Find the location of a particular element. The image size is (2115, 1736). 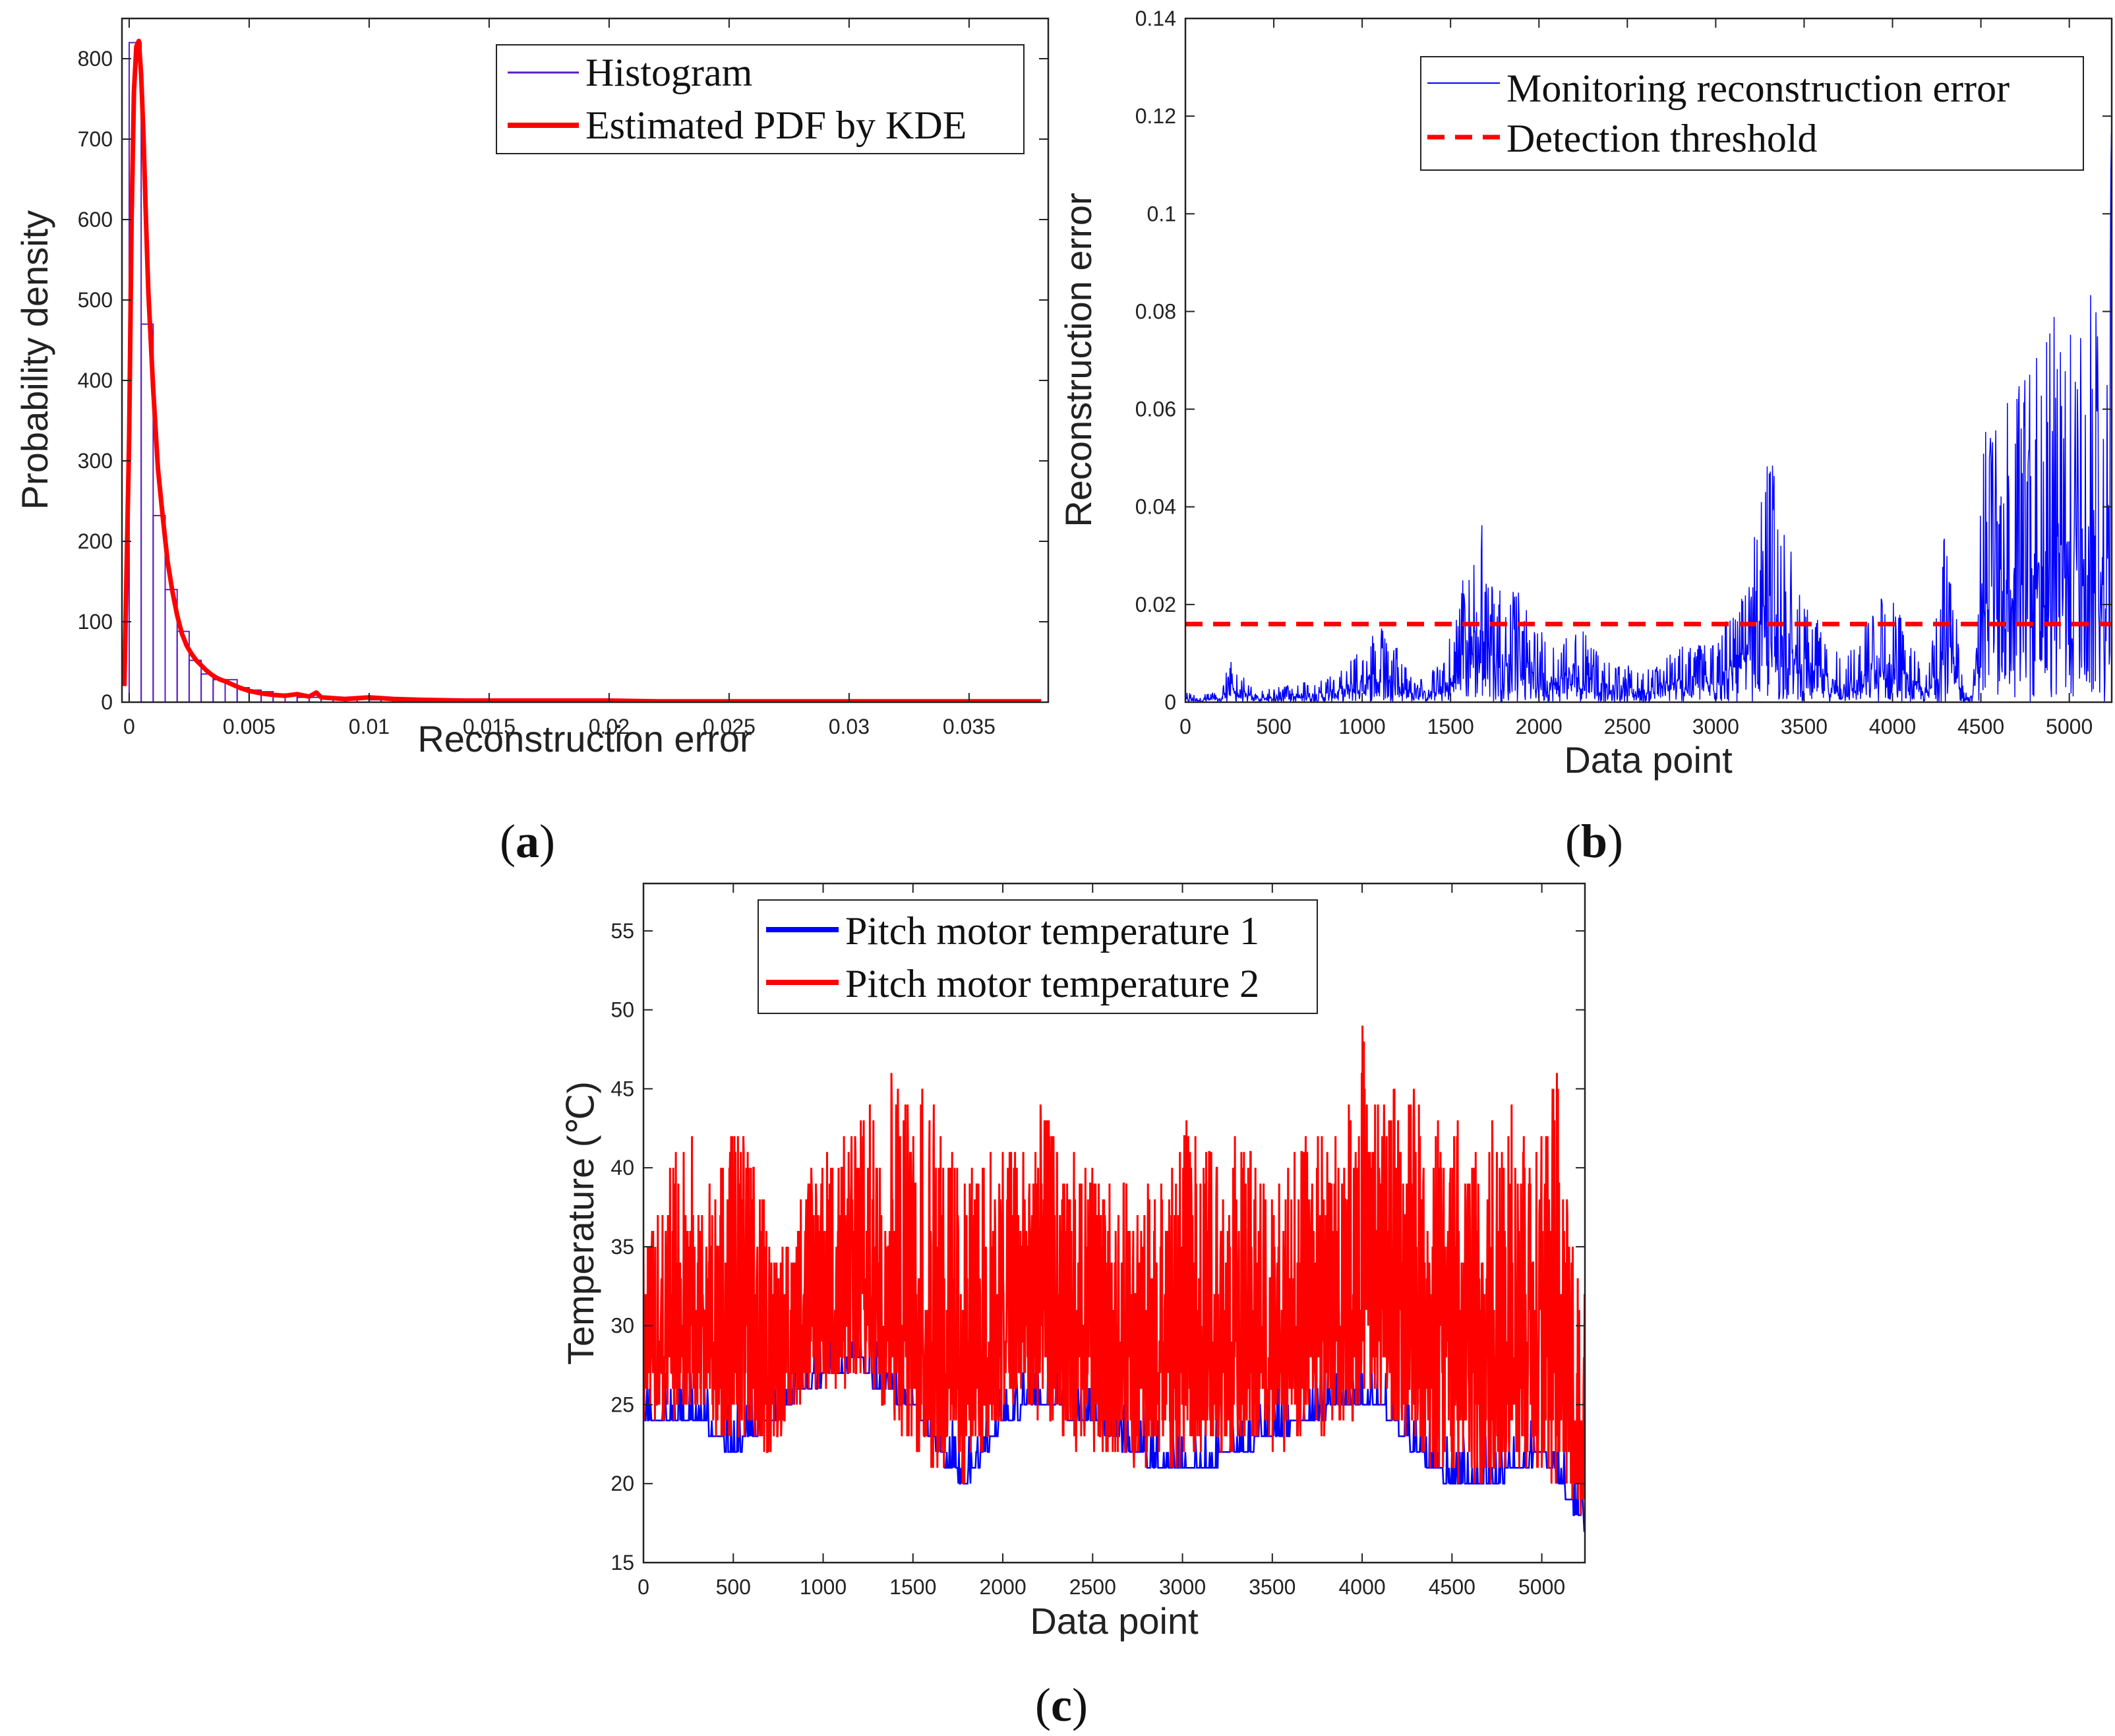

panel-b-label-open: ( is located at coordinates (1573, 842).